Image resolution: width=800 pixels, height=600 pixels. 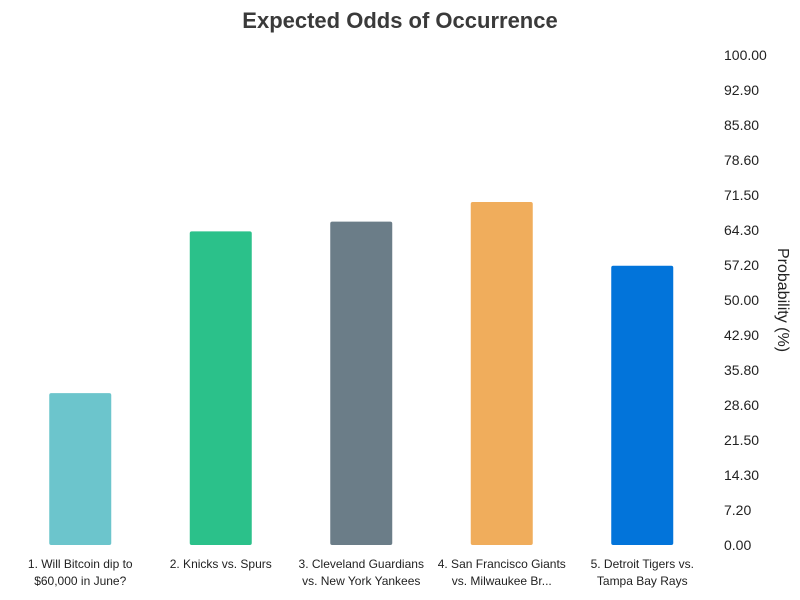 I want to click on y-tick-label: 85.80, so click(x=741, y=125).